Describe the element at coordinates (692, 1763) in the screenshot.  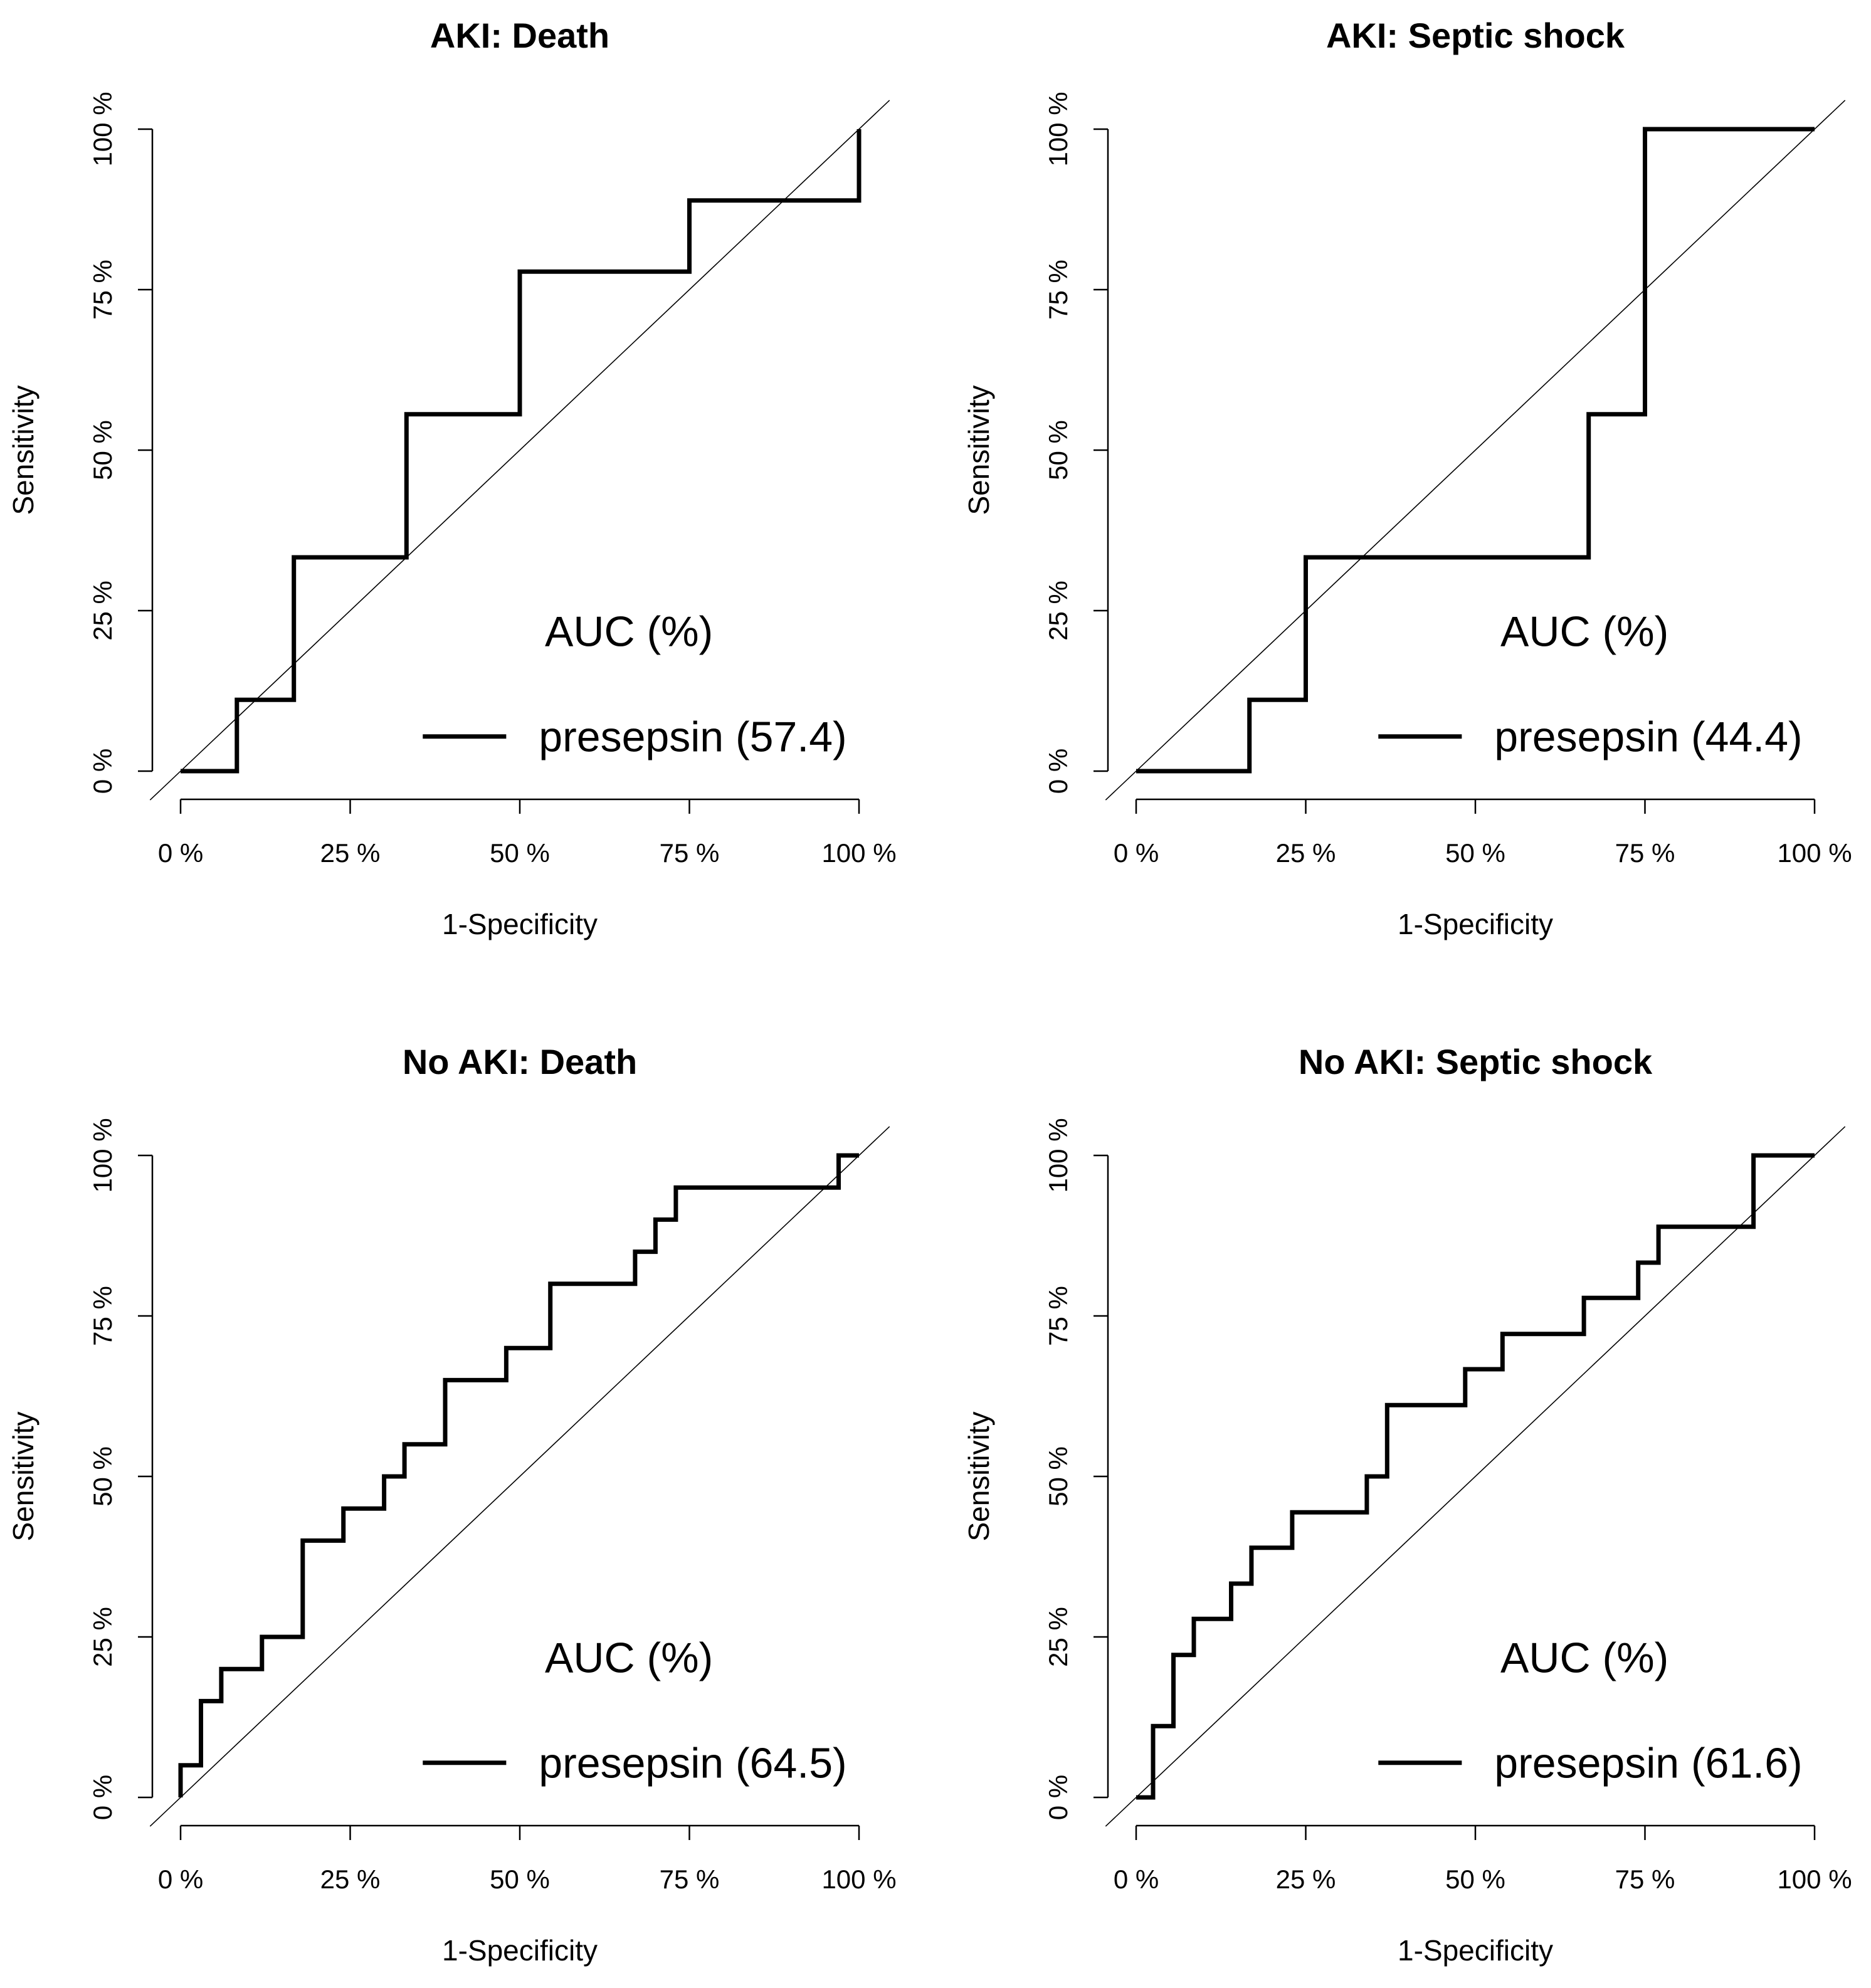
I see `legend-entry: presepsin (64.5)` at that location.